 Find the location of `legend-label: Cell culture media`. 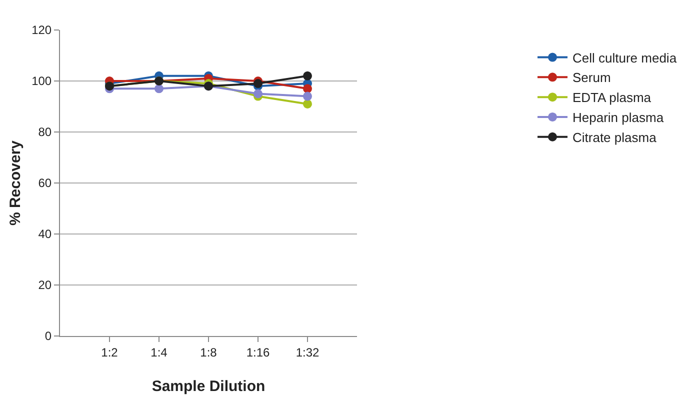

legend-label: Cell culture media is located at coordinates (625, 58).